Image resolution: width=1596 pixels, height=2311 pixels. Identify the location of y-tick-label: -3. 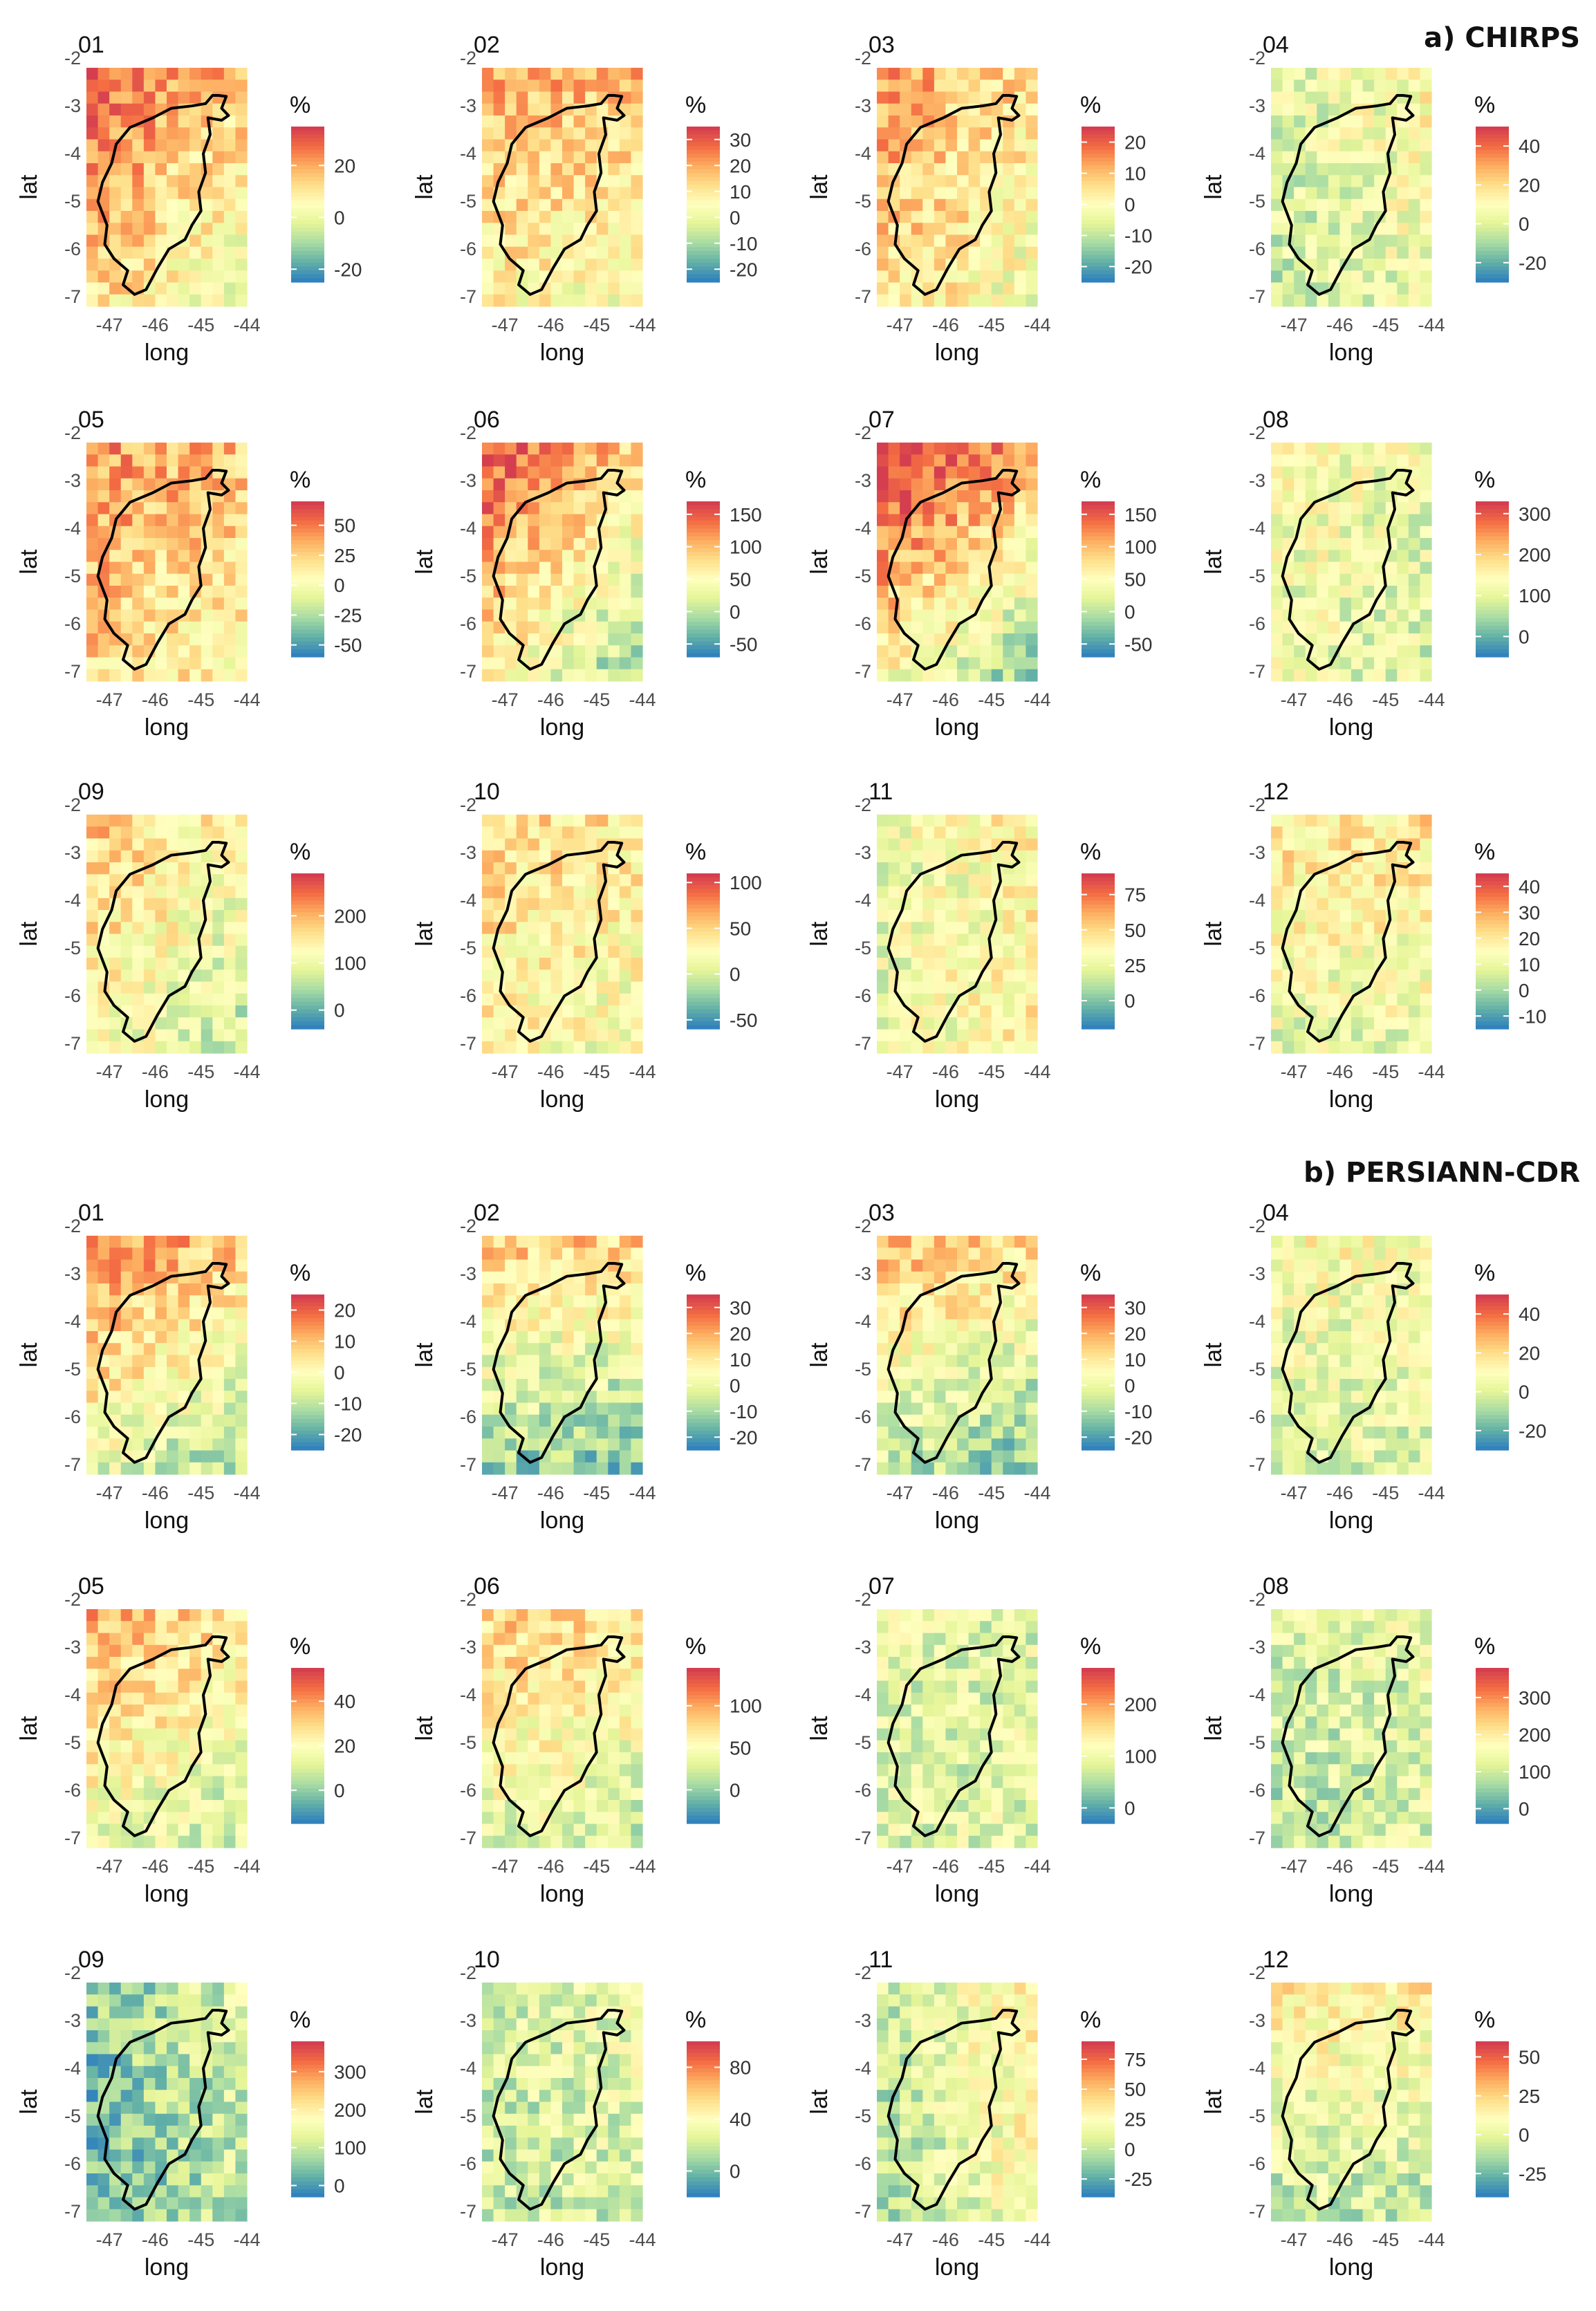
(863, 480).